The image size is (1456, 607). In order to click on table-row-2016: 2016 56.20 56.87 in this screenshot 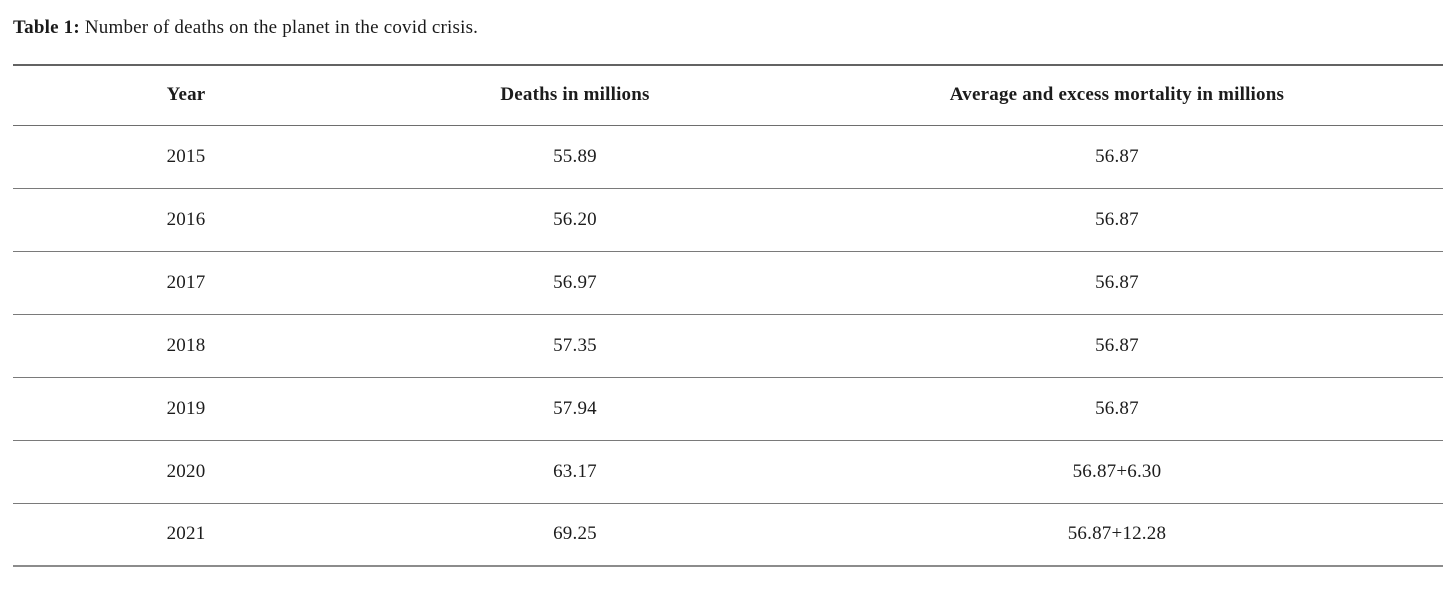, I will do `click(728, 219)`.